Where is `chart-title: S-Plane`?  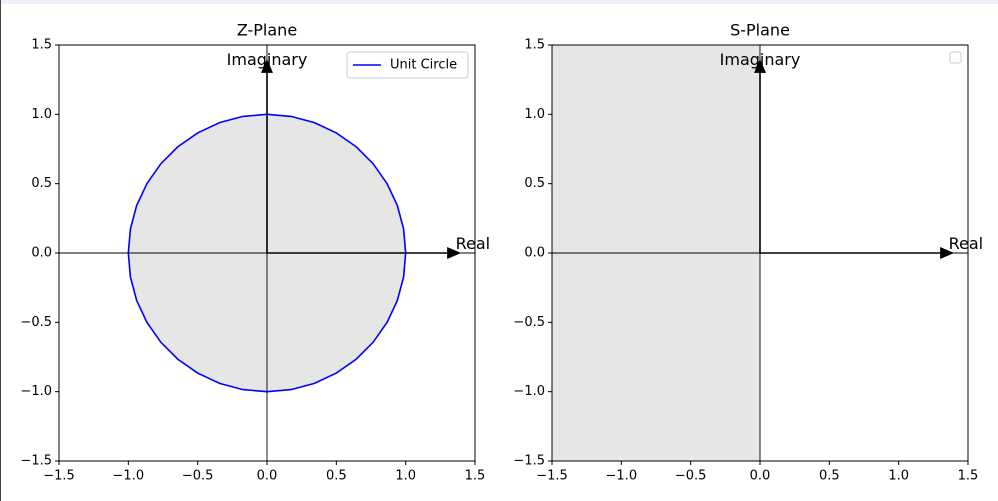
chart-title: S-Plane is located at coordinates (760, 30).